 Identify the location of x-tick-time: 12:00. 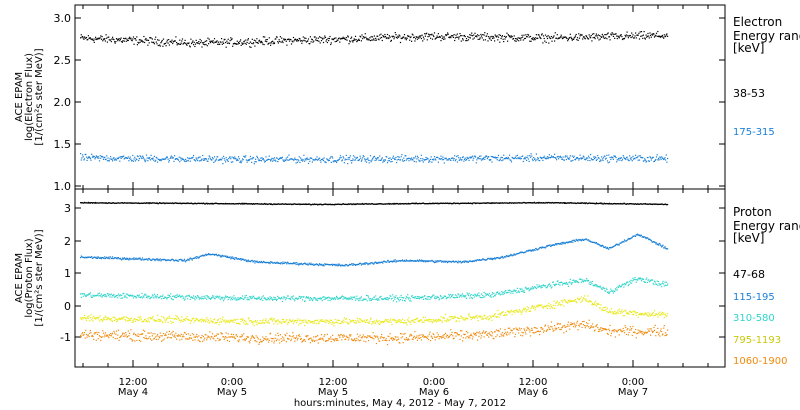
(533, 382).